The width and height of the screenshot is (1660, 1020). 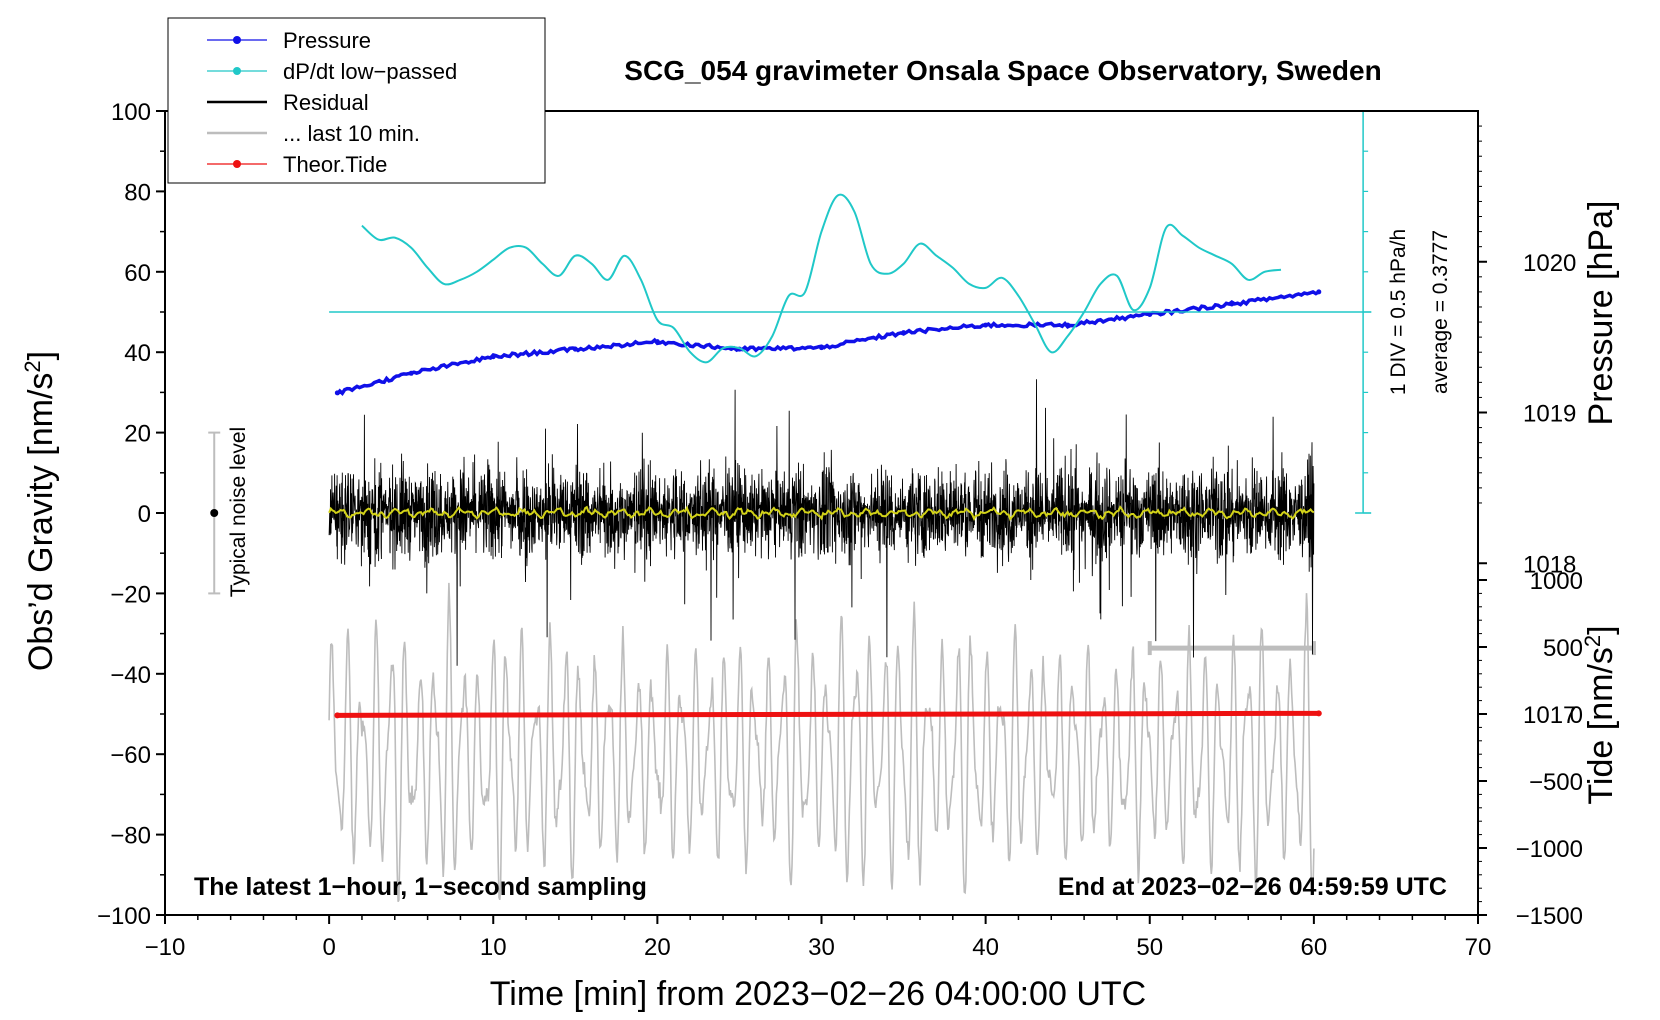 What do you see at coordinates (1549, 564) in the screenshot?
I see `pressure-tick-label: 1018` at bounding box center [1549, 564].